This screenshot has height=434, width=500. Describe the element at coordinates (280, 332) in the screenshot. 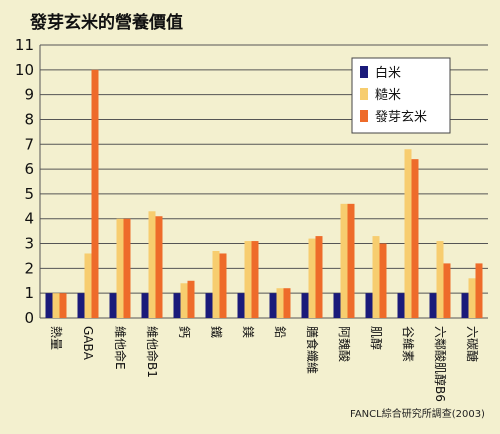

I see `x-category-label: 鉛` at that location.